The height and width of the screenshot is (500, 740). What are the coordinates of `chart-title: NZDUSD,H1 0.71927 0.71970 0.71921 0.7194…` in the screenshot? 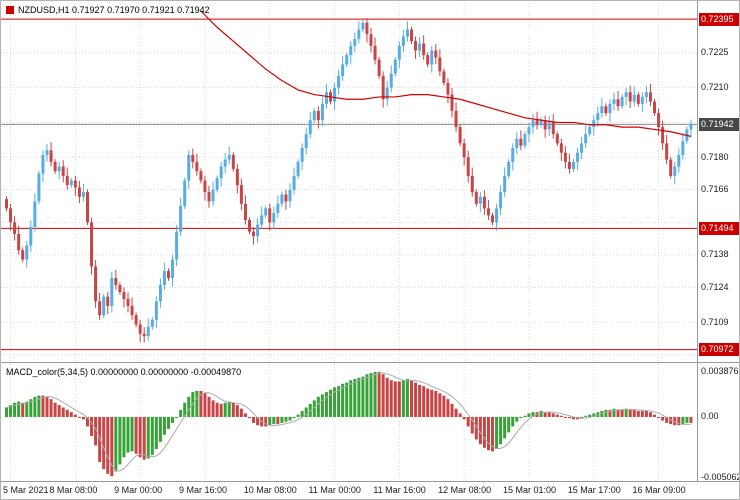 It's located at (108, 10).